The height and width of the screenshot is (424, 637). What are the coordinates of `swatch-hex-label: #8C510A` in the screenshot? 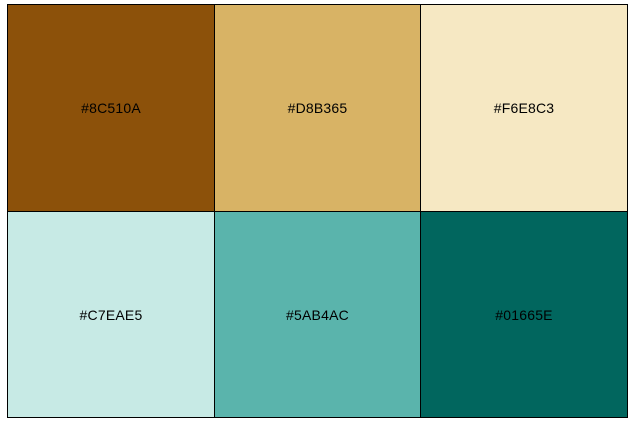 It's located at (111, 108).